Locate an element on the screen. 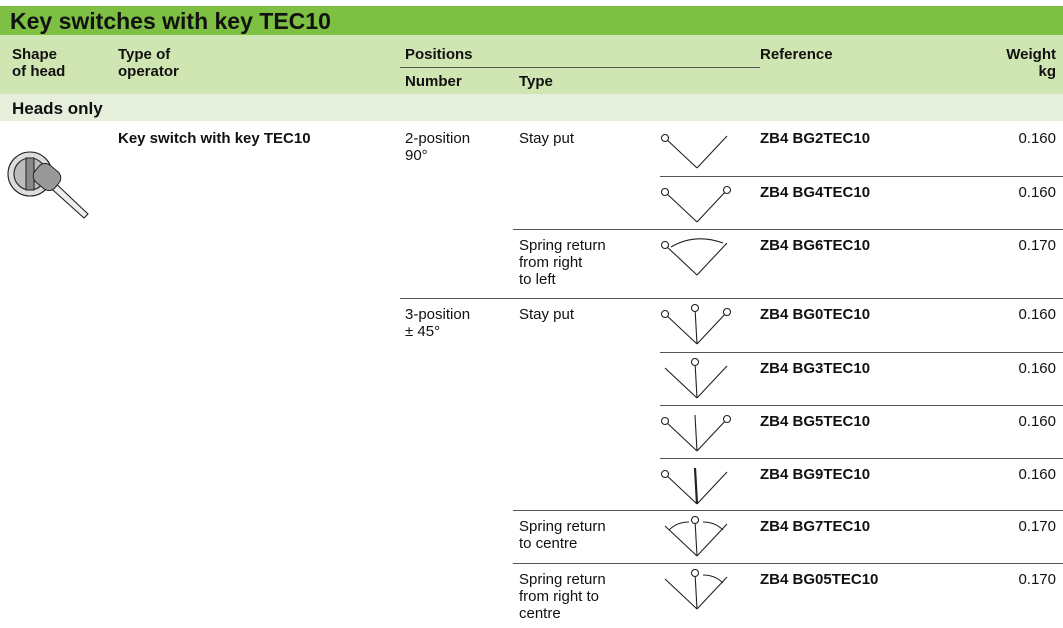  title-bar is located at coordinates (531, 20).